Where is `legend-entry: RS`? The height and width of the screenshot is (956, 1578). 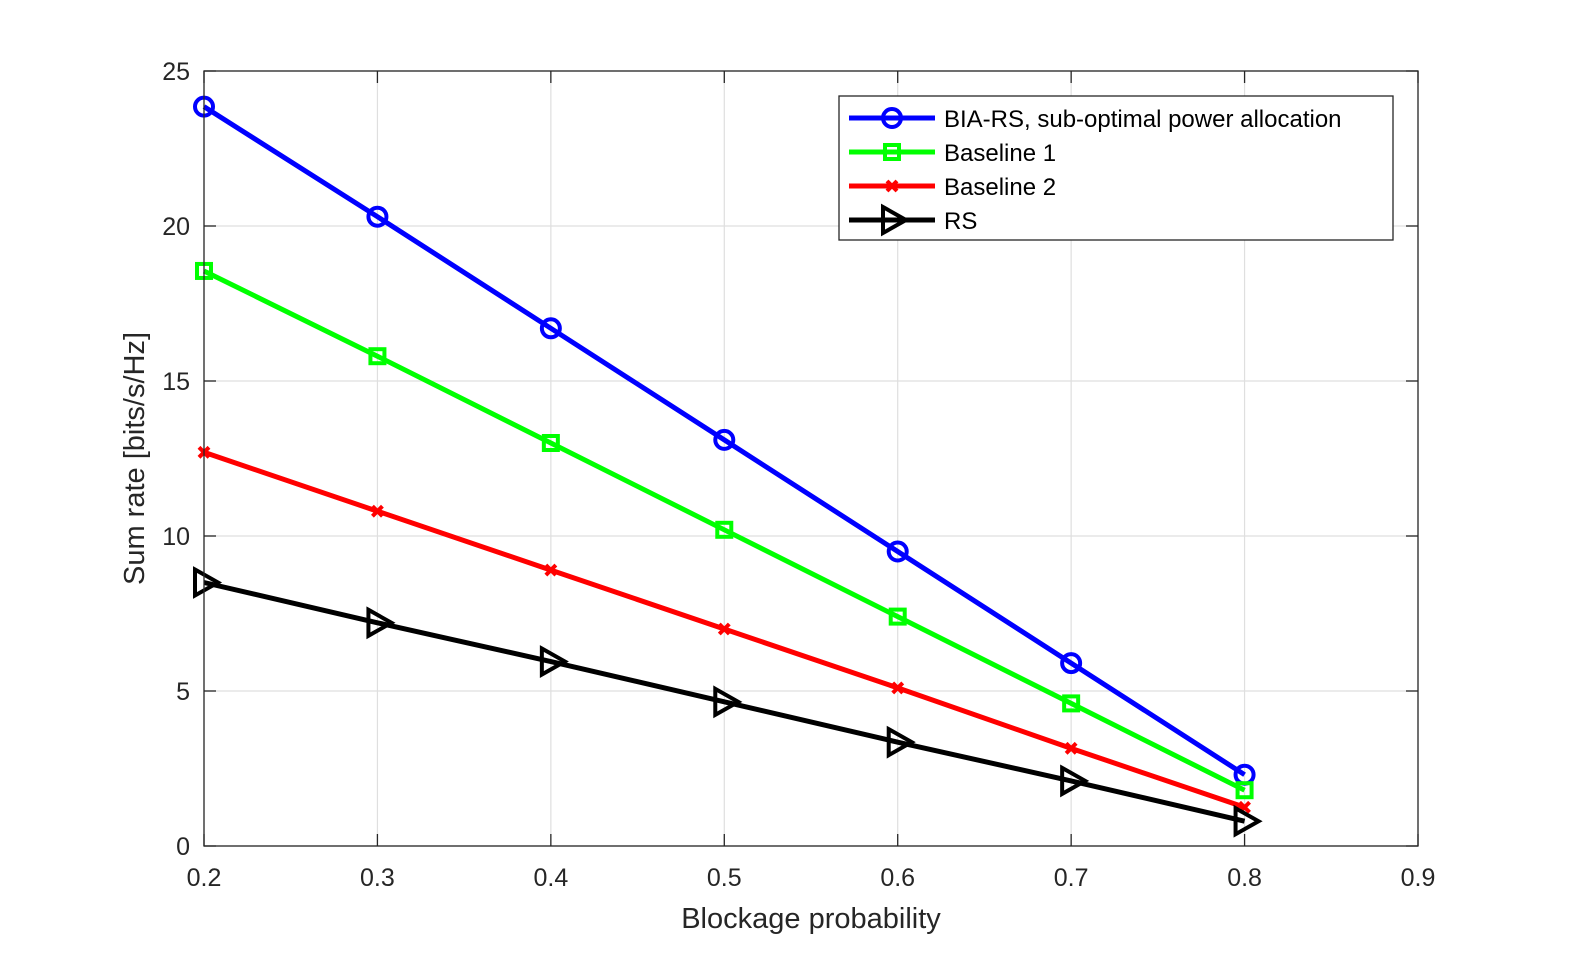 legend-entry: RS is located at coordinates (913, 220).